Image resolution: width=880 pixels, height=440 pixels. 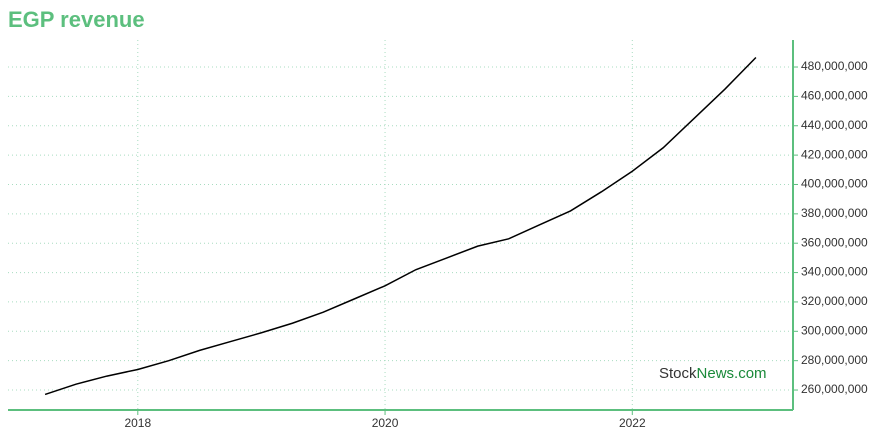 I want to click on y-tick-label: 440,000,000, so click(x=834, y=125).